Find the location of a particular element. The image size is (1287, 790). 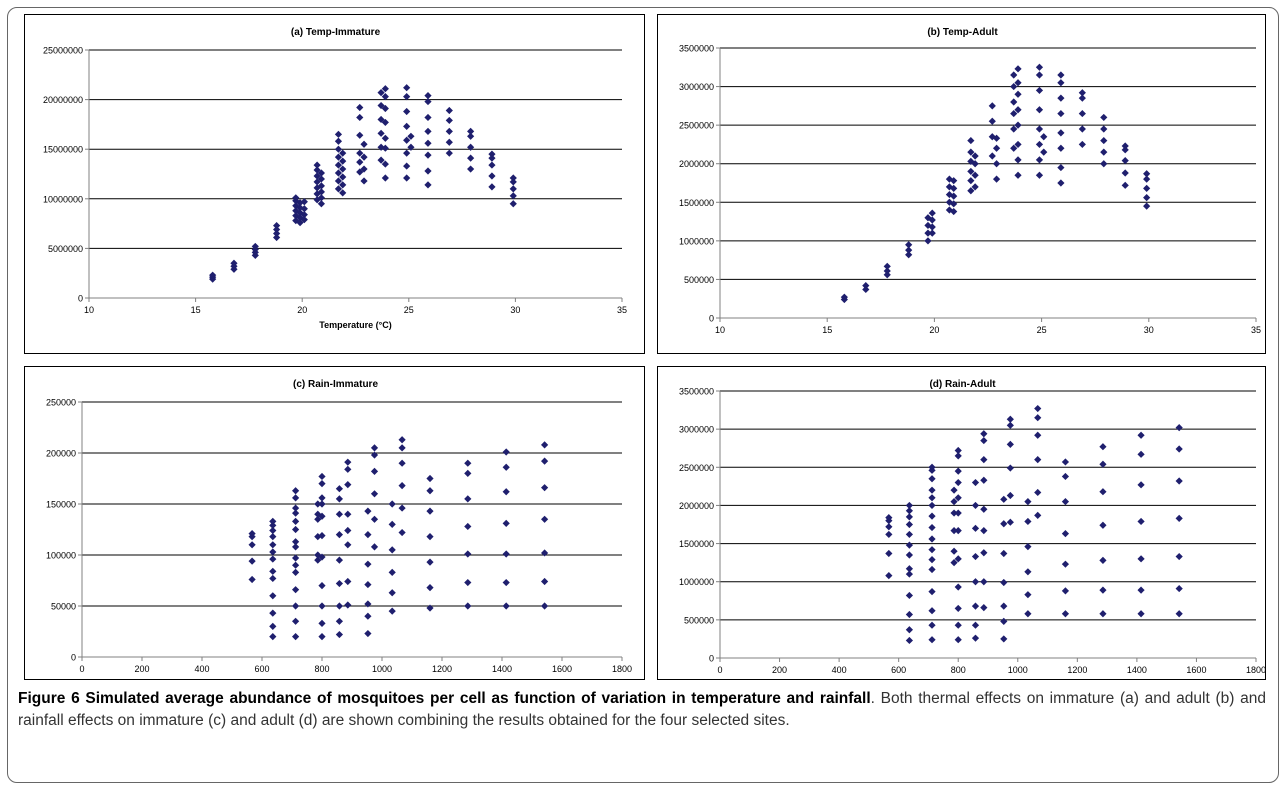

x-tick-label: 10 is located at coordinates (720, 330).